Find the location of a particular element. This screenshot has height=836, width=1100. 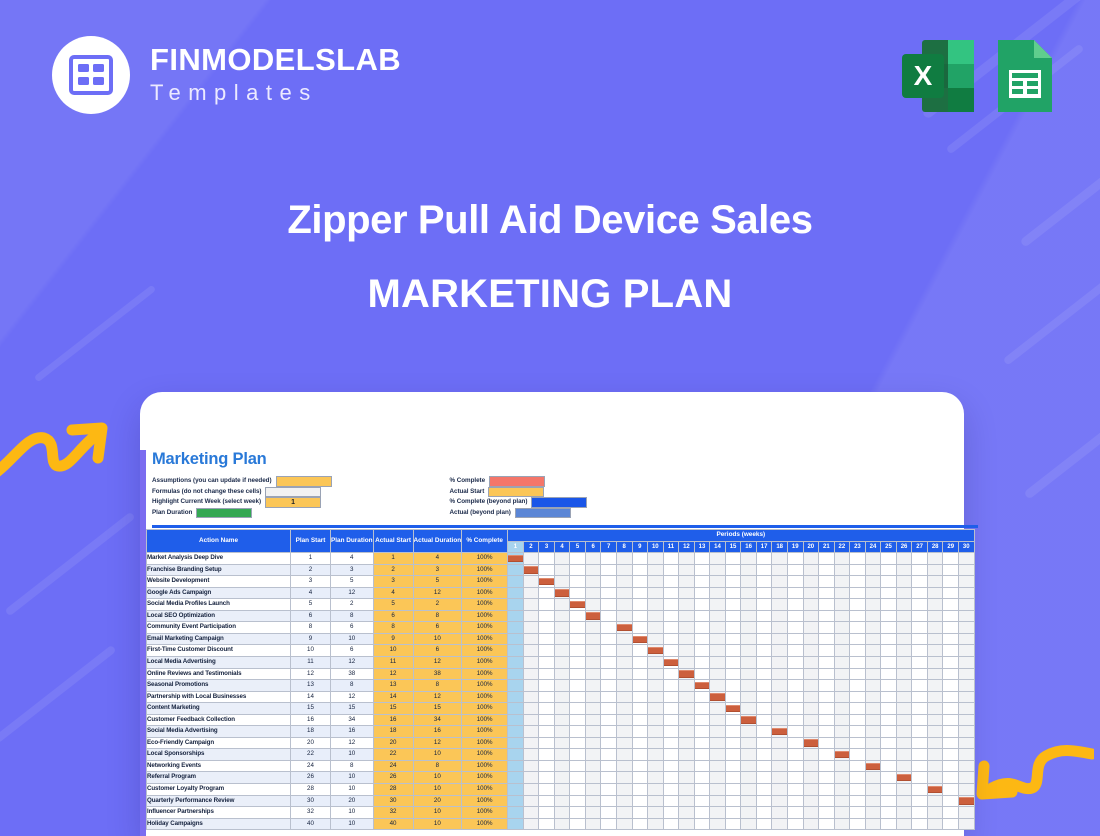

cell-actual-start: 40 is located at coordinates (393, 824).